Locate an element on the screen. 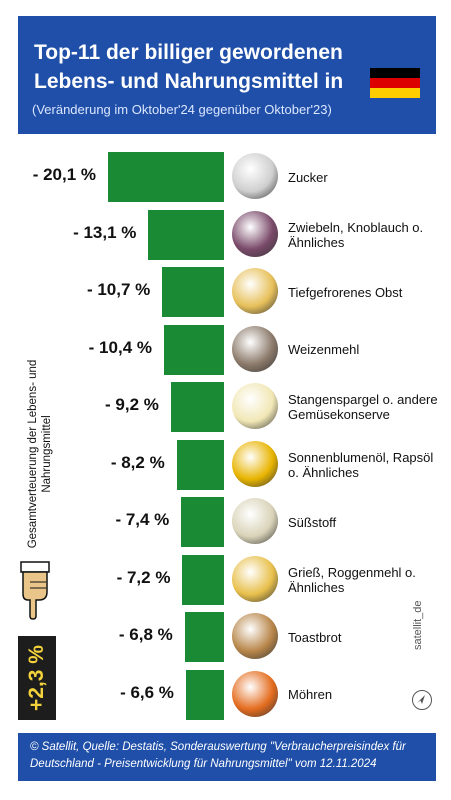 The width and height of the screenshot is (451, 800). data-label: - 10,4 % is located at coordinates (120, 347).